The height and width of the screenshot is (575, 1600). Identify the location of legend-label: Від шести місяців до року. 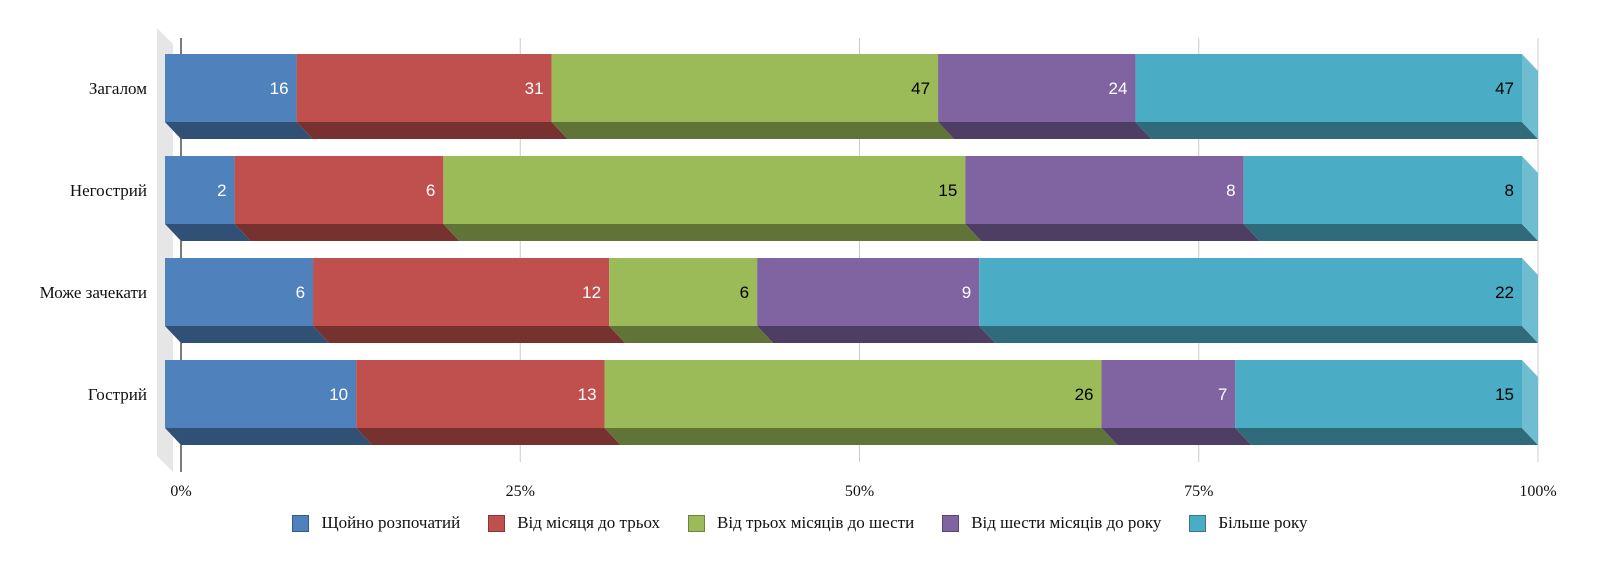
(1066, 522).